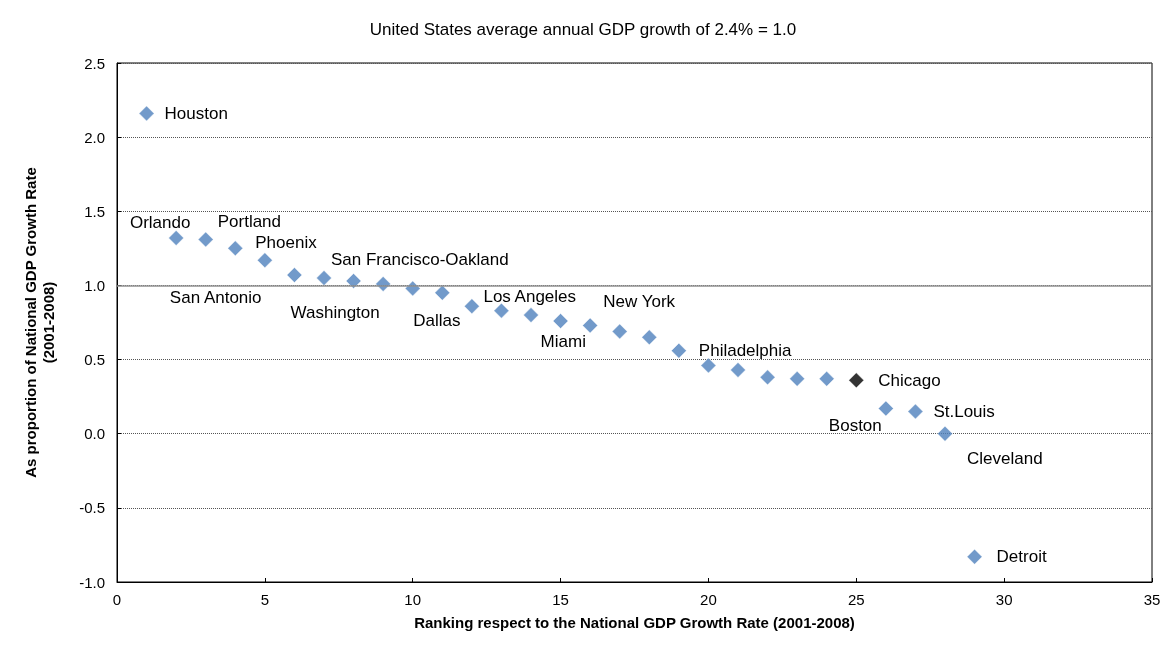  I want to click on y-tick-label: -1.0, so click(92, 582).